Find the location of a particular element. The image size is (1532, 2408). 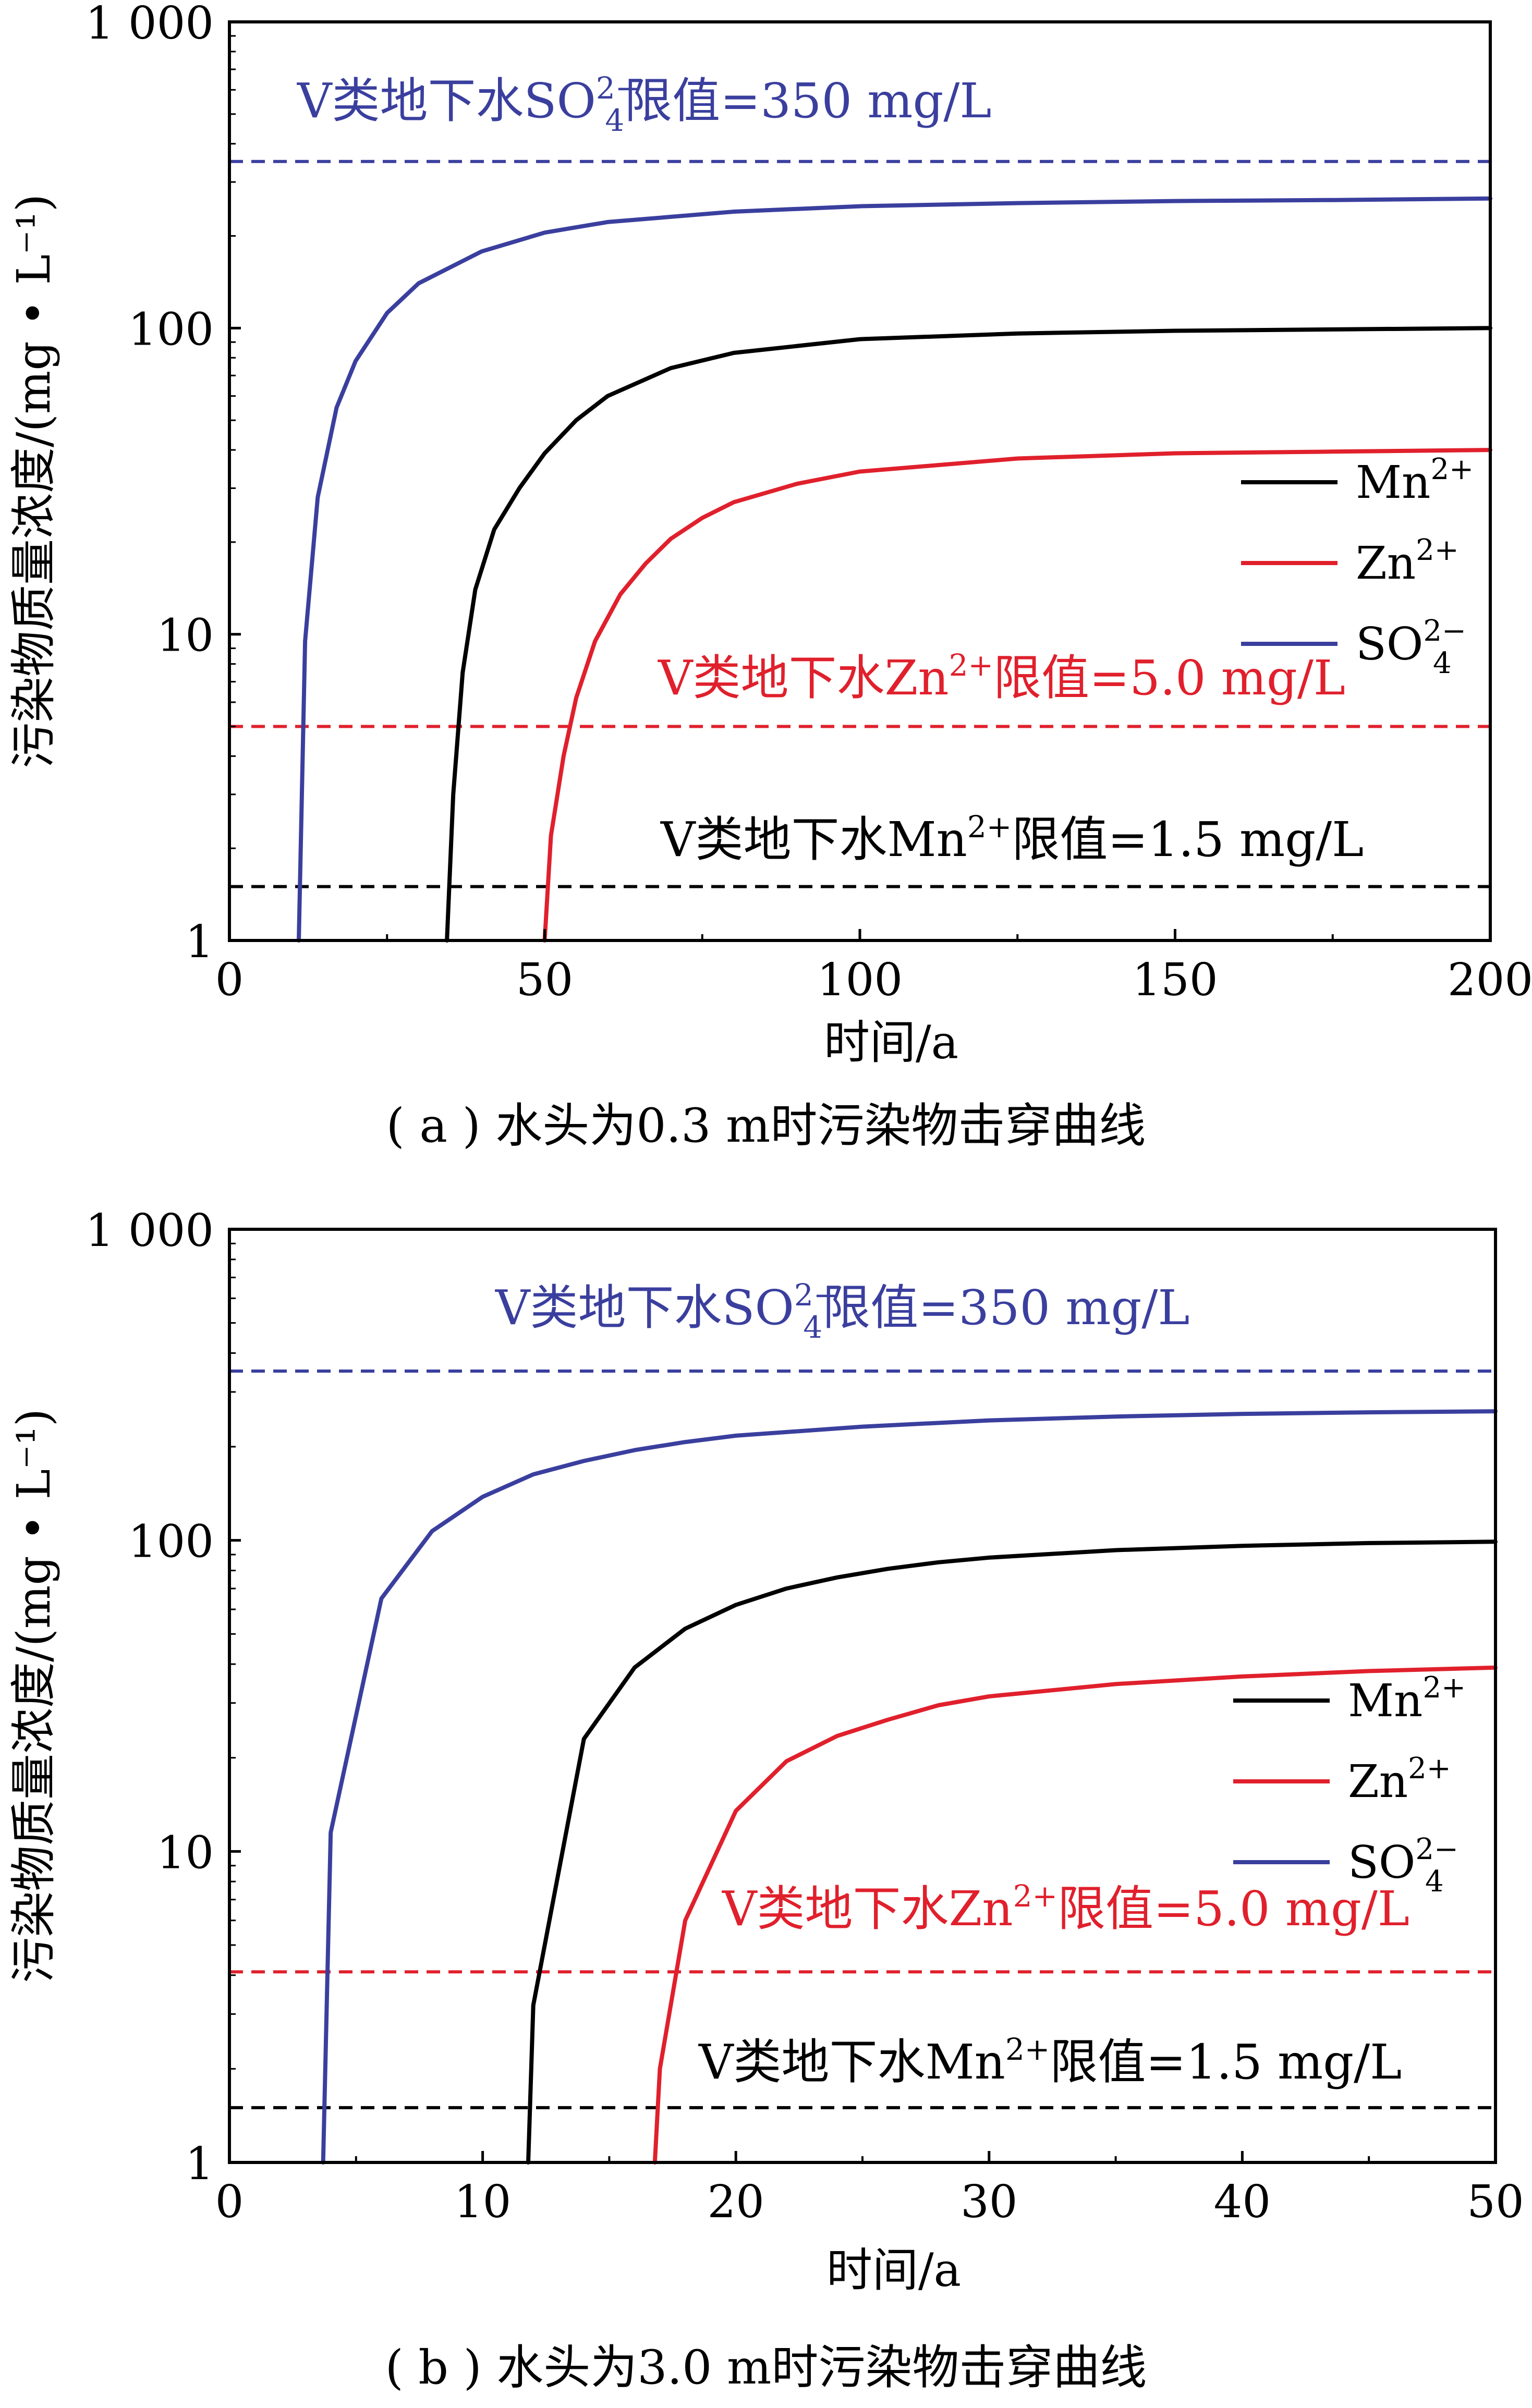

x-tick-label: 100 is located at coordinates (860, 980).